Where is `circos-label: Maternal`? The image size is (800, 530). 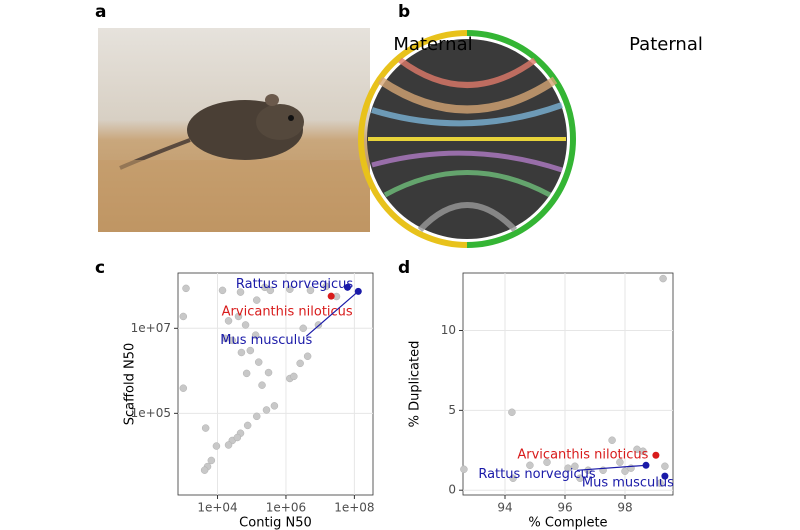
circos-label: Maternal is located at coordinates (432, 44).